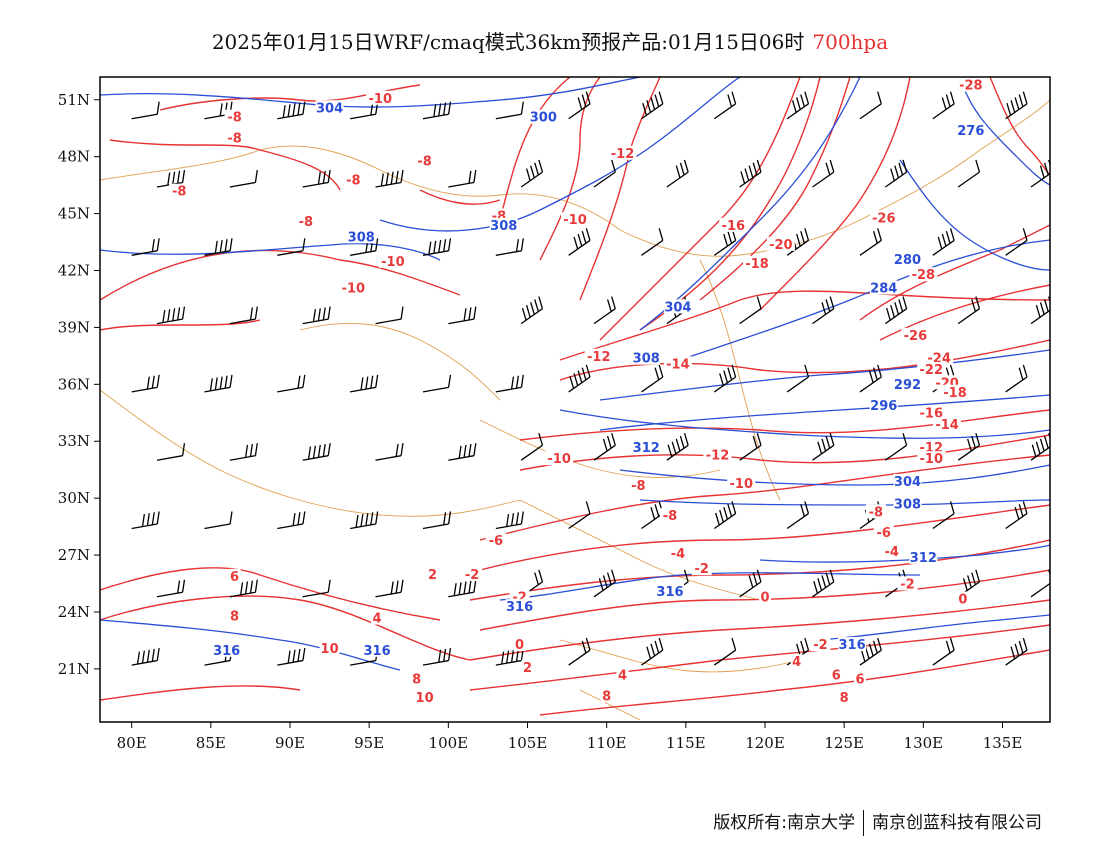  Describe the element at coordinates (74, 555) in the screenshot. I see `lat-tick-label: 27N` at that location.